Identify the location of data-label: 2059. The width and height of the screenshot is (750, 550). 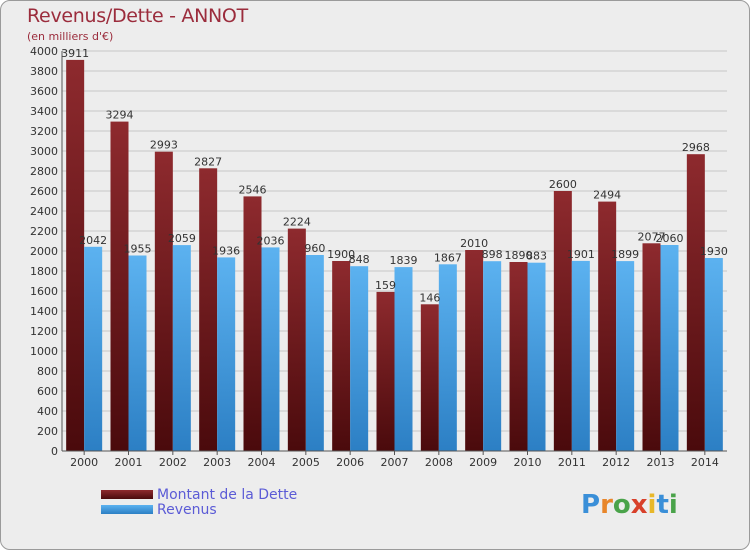
(182, 238).